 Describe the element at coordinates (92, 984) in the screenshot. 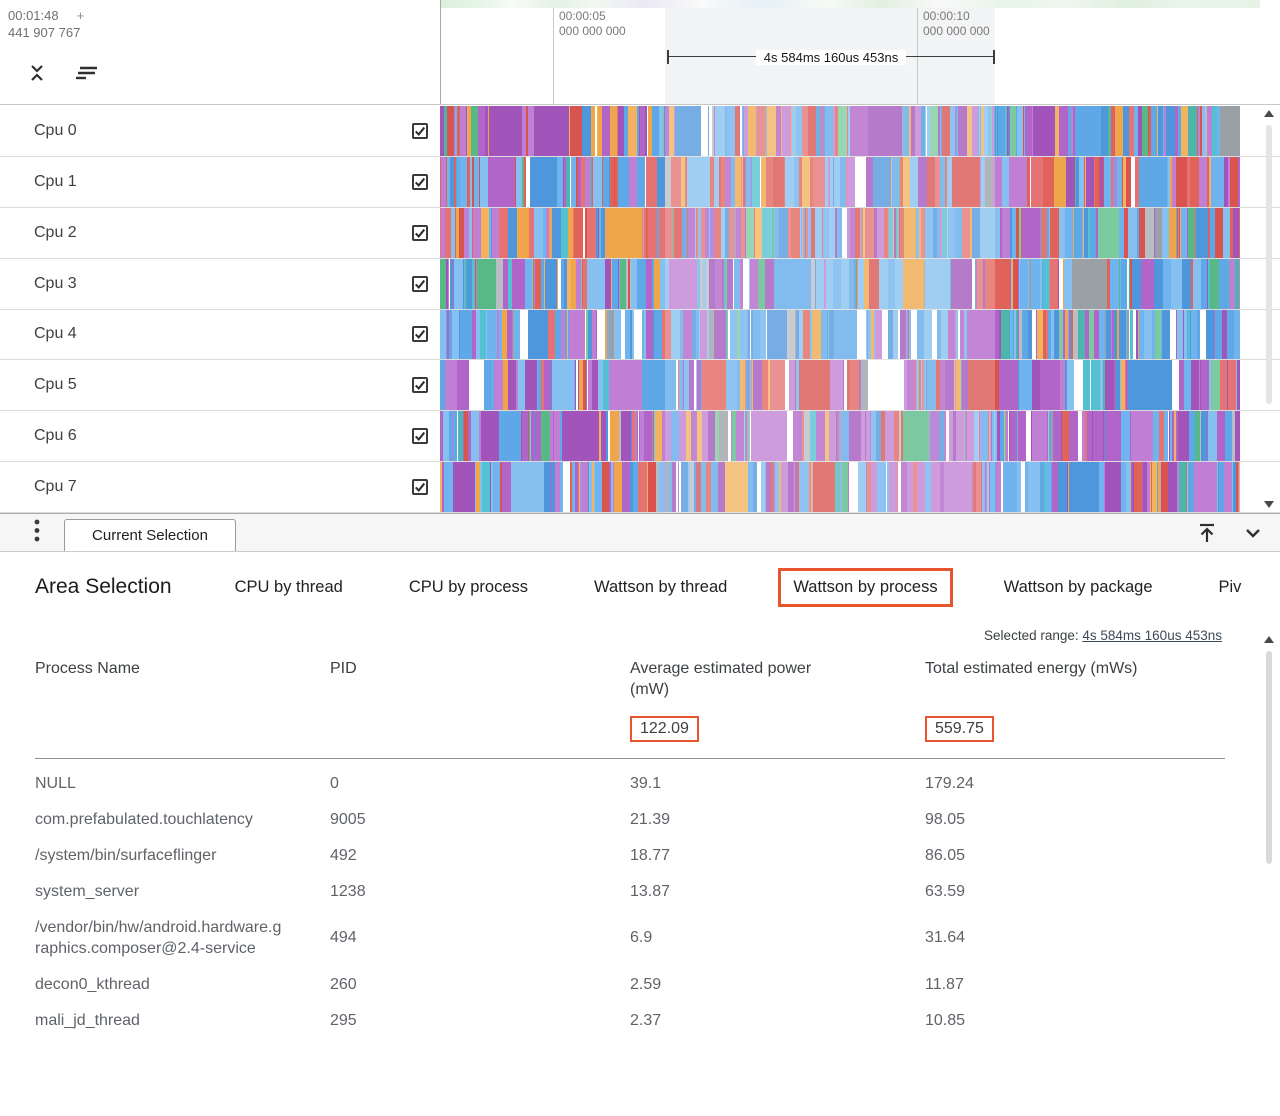

I see `cell-process-name: decon0_kthread` at that location.